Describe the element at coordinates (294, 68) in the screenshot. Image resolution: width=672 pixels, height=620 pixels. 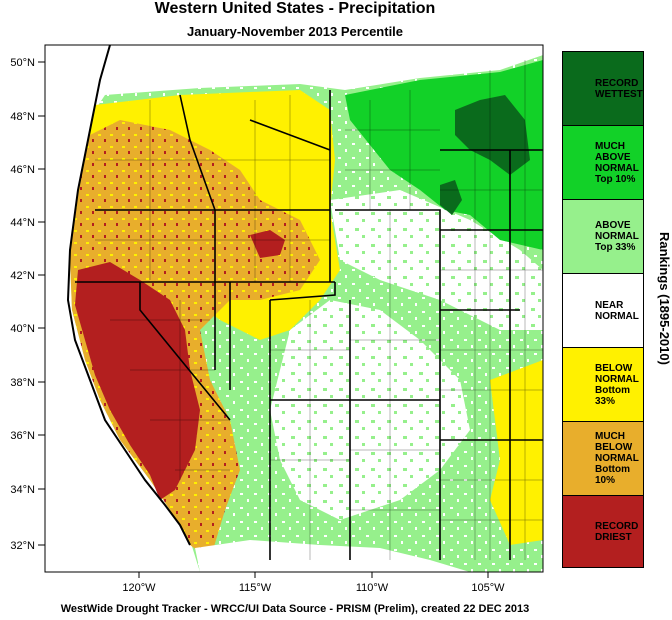
I see `canada` at that location.